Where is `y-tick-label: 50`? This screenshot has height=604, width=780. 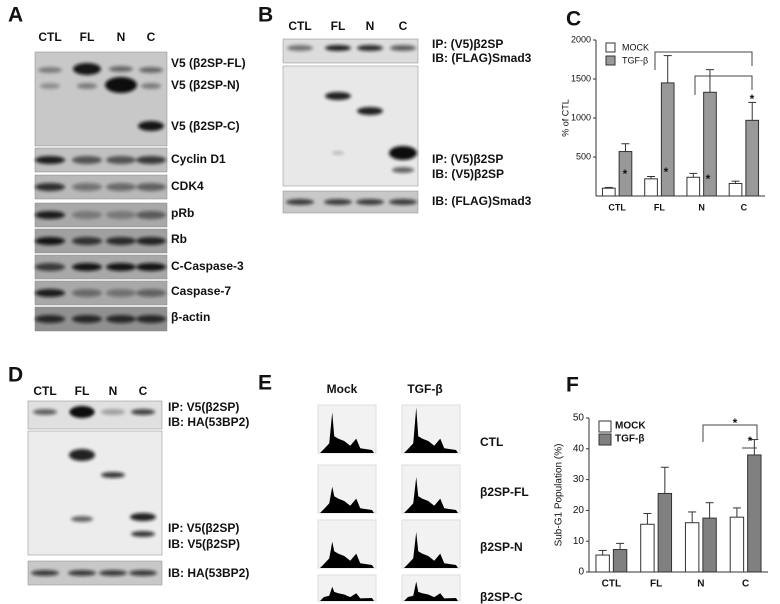 y-tick-label: 50 is located at coordinates (579, 418).